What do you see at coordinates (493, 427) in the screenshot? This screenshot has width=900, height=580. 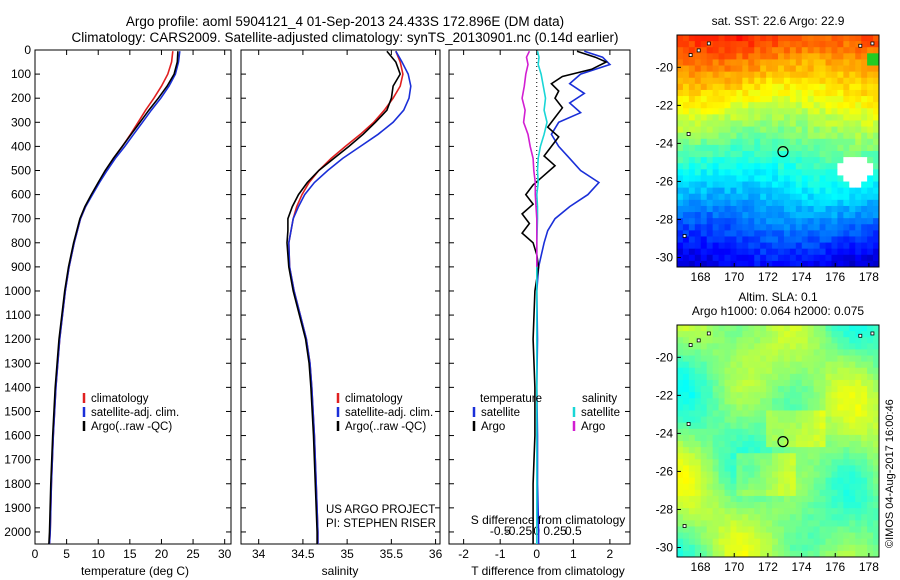 I see `legend-label: Argo` at bounding box center [493, 427].